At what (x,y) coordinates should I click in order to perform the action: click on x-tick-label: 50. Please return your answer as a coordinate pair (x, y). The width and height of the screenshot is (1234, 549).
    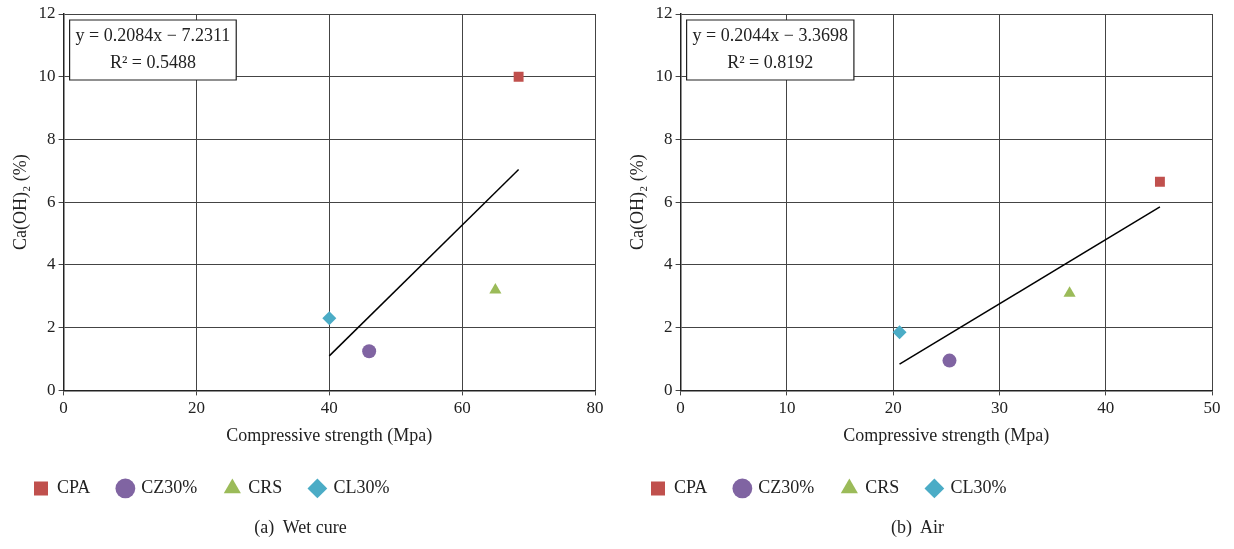
    Looking at the image, I should click on (1212, 408).